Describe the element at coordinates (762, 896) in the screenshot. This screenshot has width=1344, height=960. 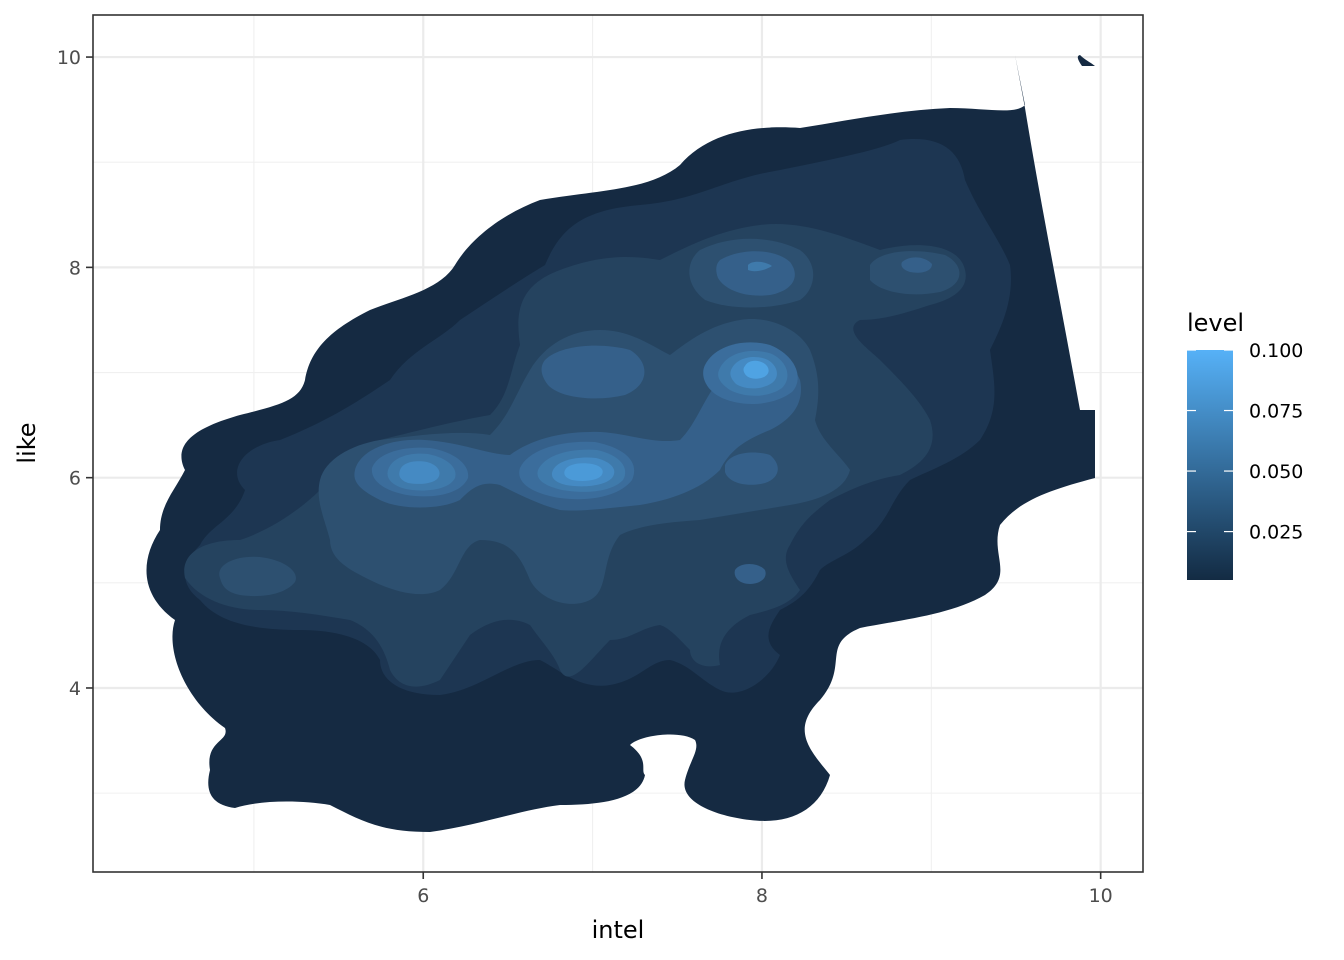
I see `x-tick-label: 8` at that location.